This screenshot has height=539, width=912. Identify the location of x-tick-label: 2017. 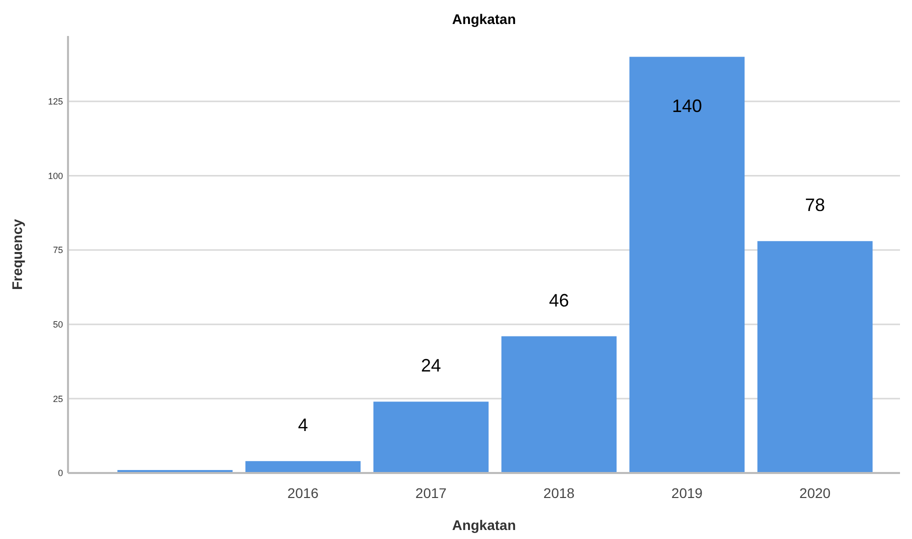
(431, 493).